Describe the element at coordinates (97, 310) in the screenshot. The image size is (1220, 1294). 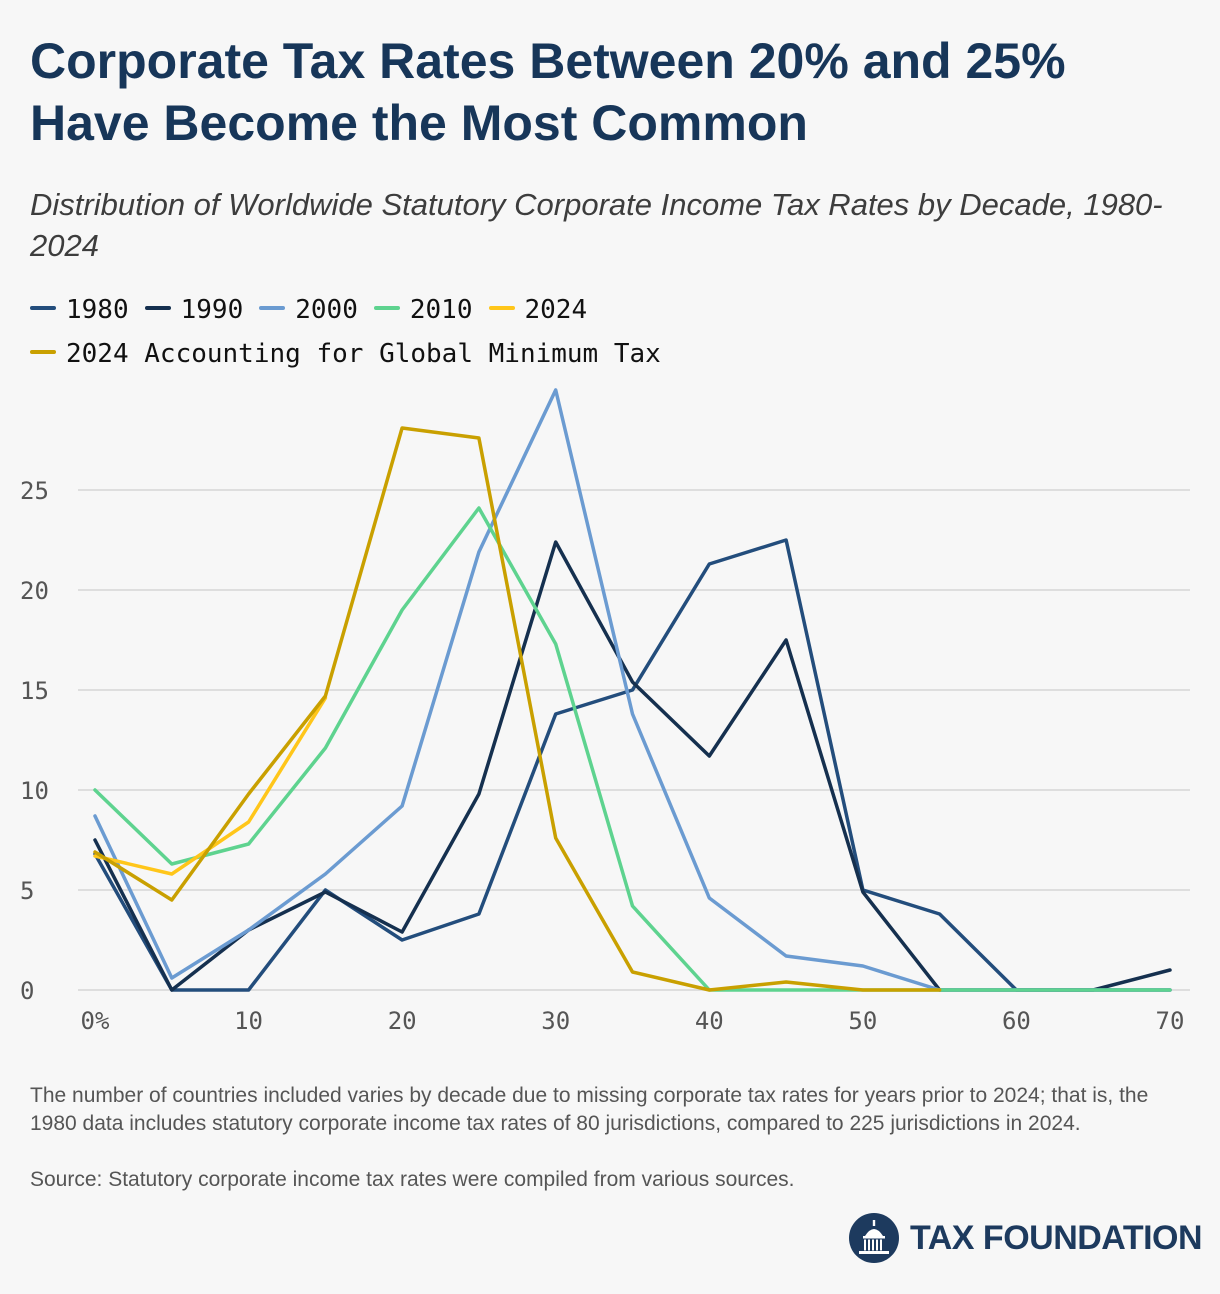
I see `legend-label: 1980` at that location.